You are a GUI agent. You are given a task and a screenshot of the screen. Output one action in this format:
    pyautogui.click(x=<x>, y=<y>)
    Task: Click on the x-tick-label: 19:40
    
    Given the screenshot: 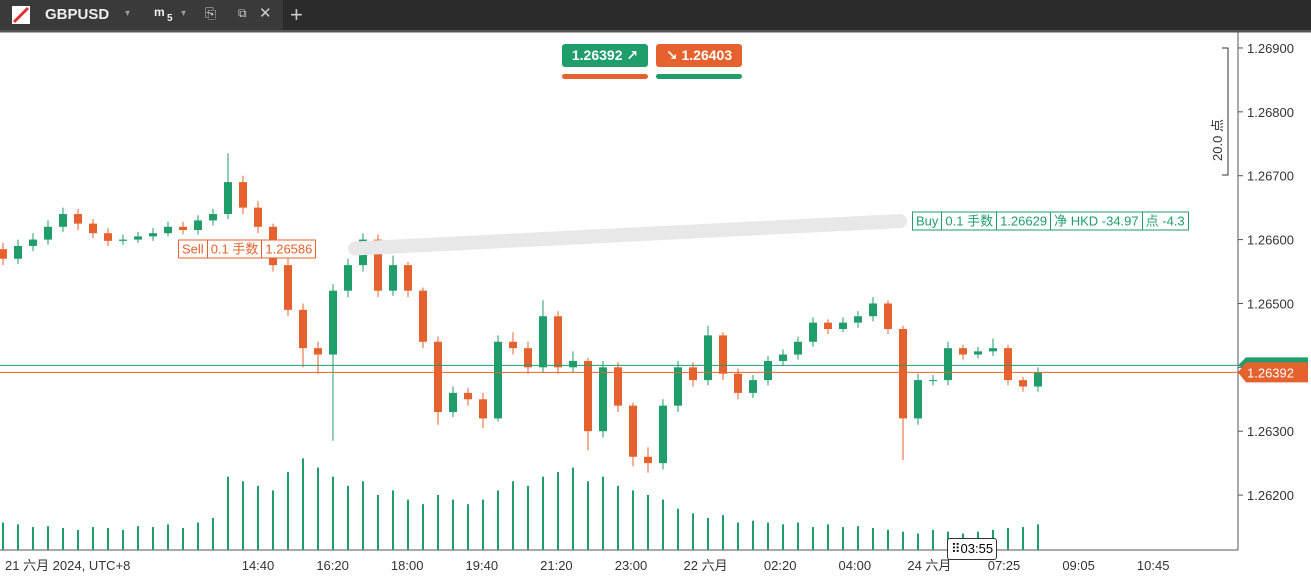 What is the action you would take?
    pyautogui.click(x=482, y=565)
    